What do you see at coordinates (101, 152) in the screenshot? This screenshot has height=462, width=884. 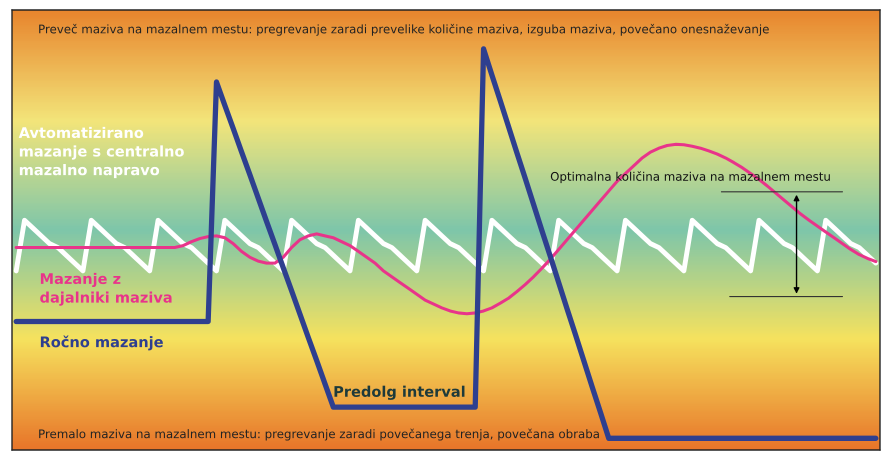 I see `text: Avtomatizirano mazanje s centralno mazalno napravo` at bounding box center [101, 152].